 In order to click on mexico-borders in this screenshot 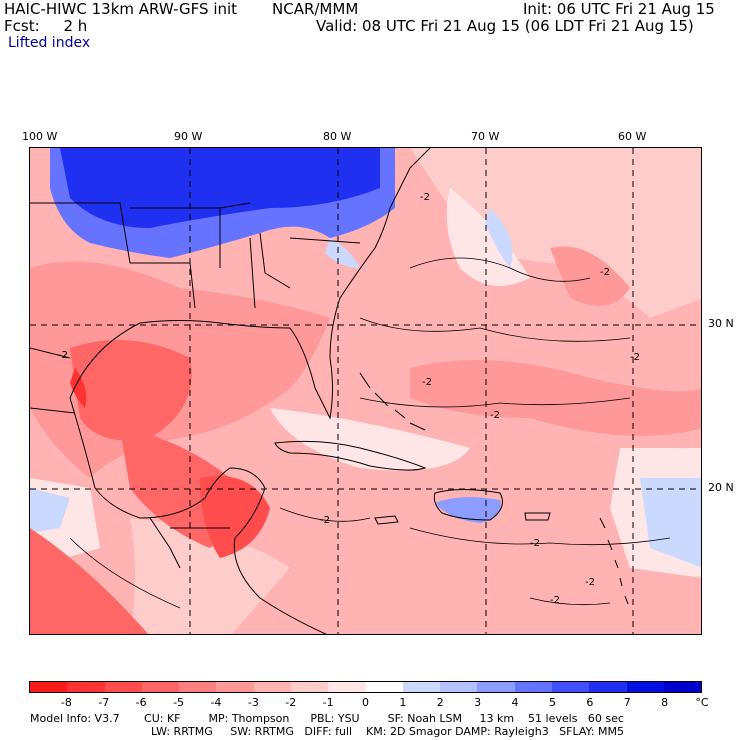, I will do `click(130, 458)`.